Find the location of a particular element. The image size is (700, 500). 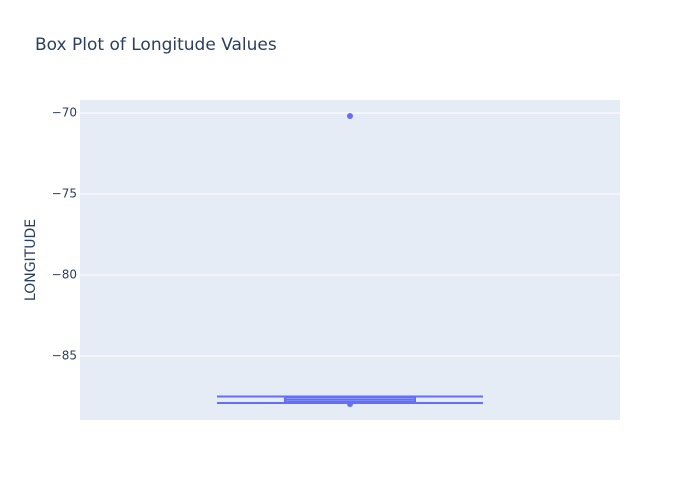

y-axis-title: LONGITUDE is located at coordinates (31, 260).